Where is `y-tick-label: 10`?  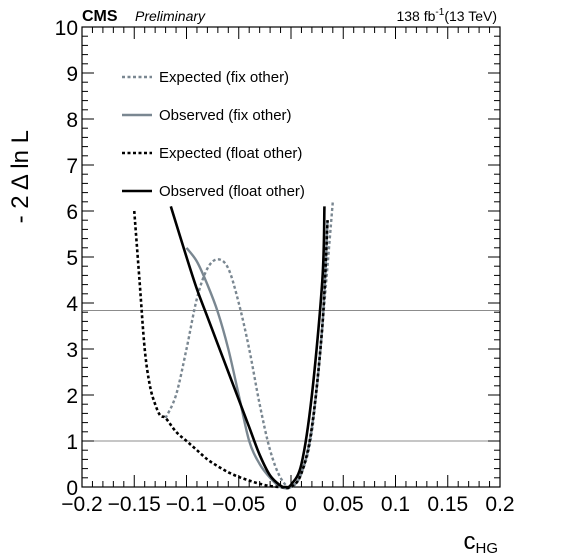 y-tick-label: 10 is located at coordinates (66, 28).